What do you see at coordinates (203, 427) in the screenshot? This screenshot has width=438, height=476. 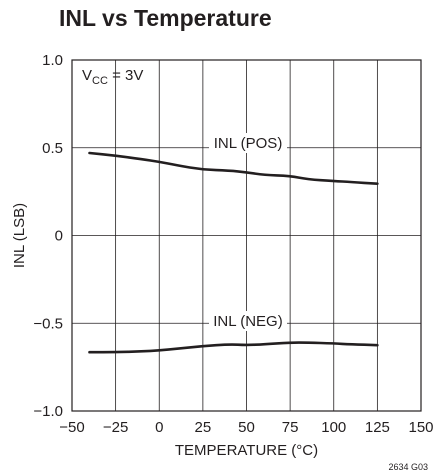 I see `x-tick-label: 25` at bounding box center [203, 427].